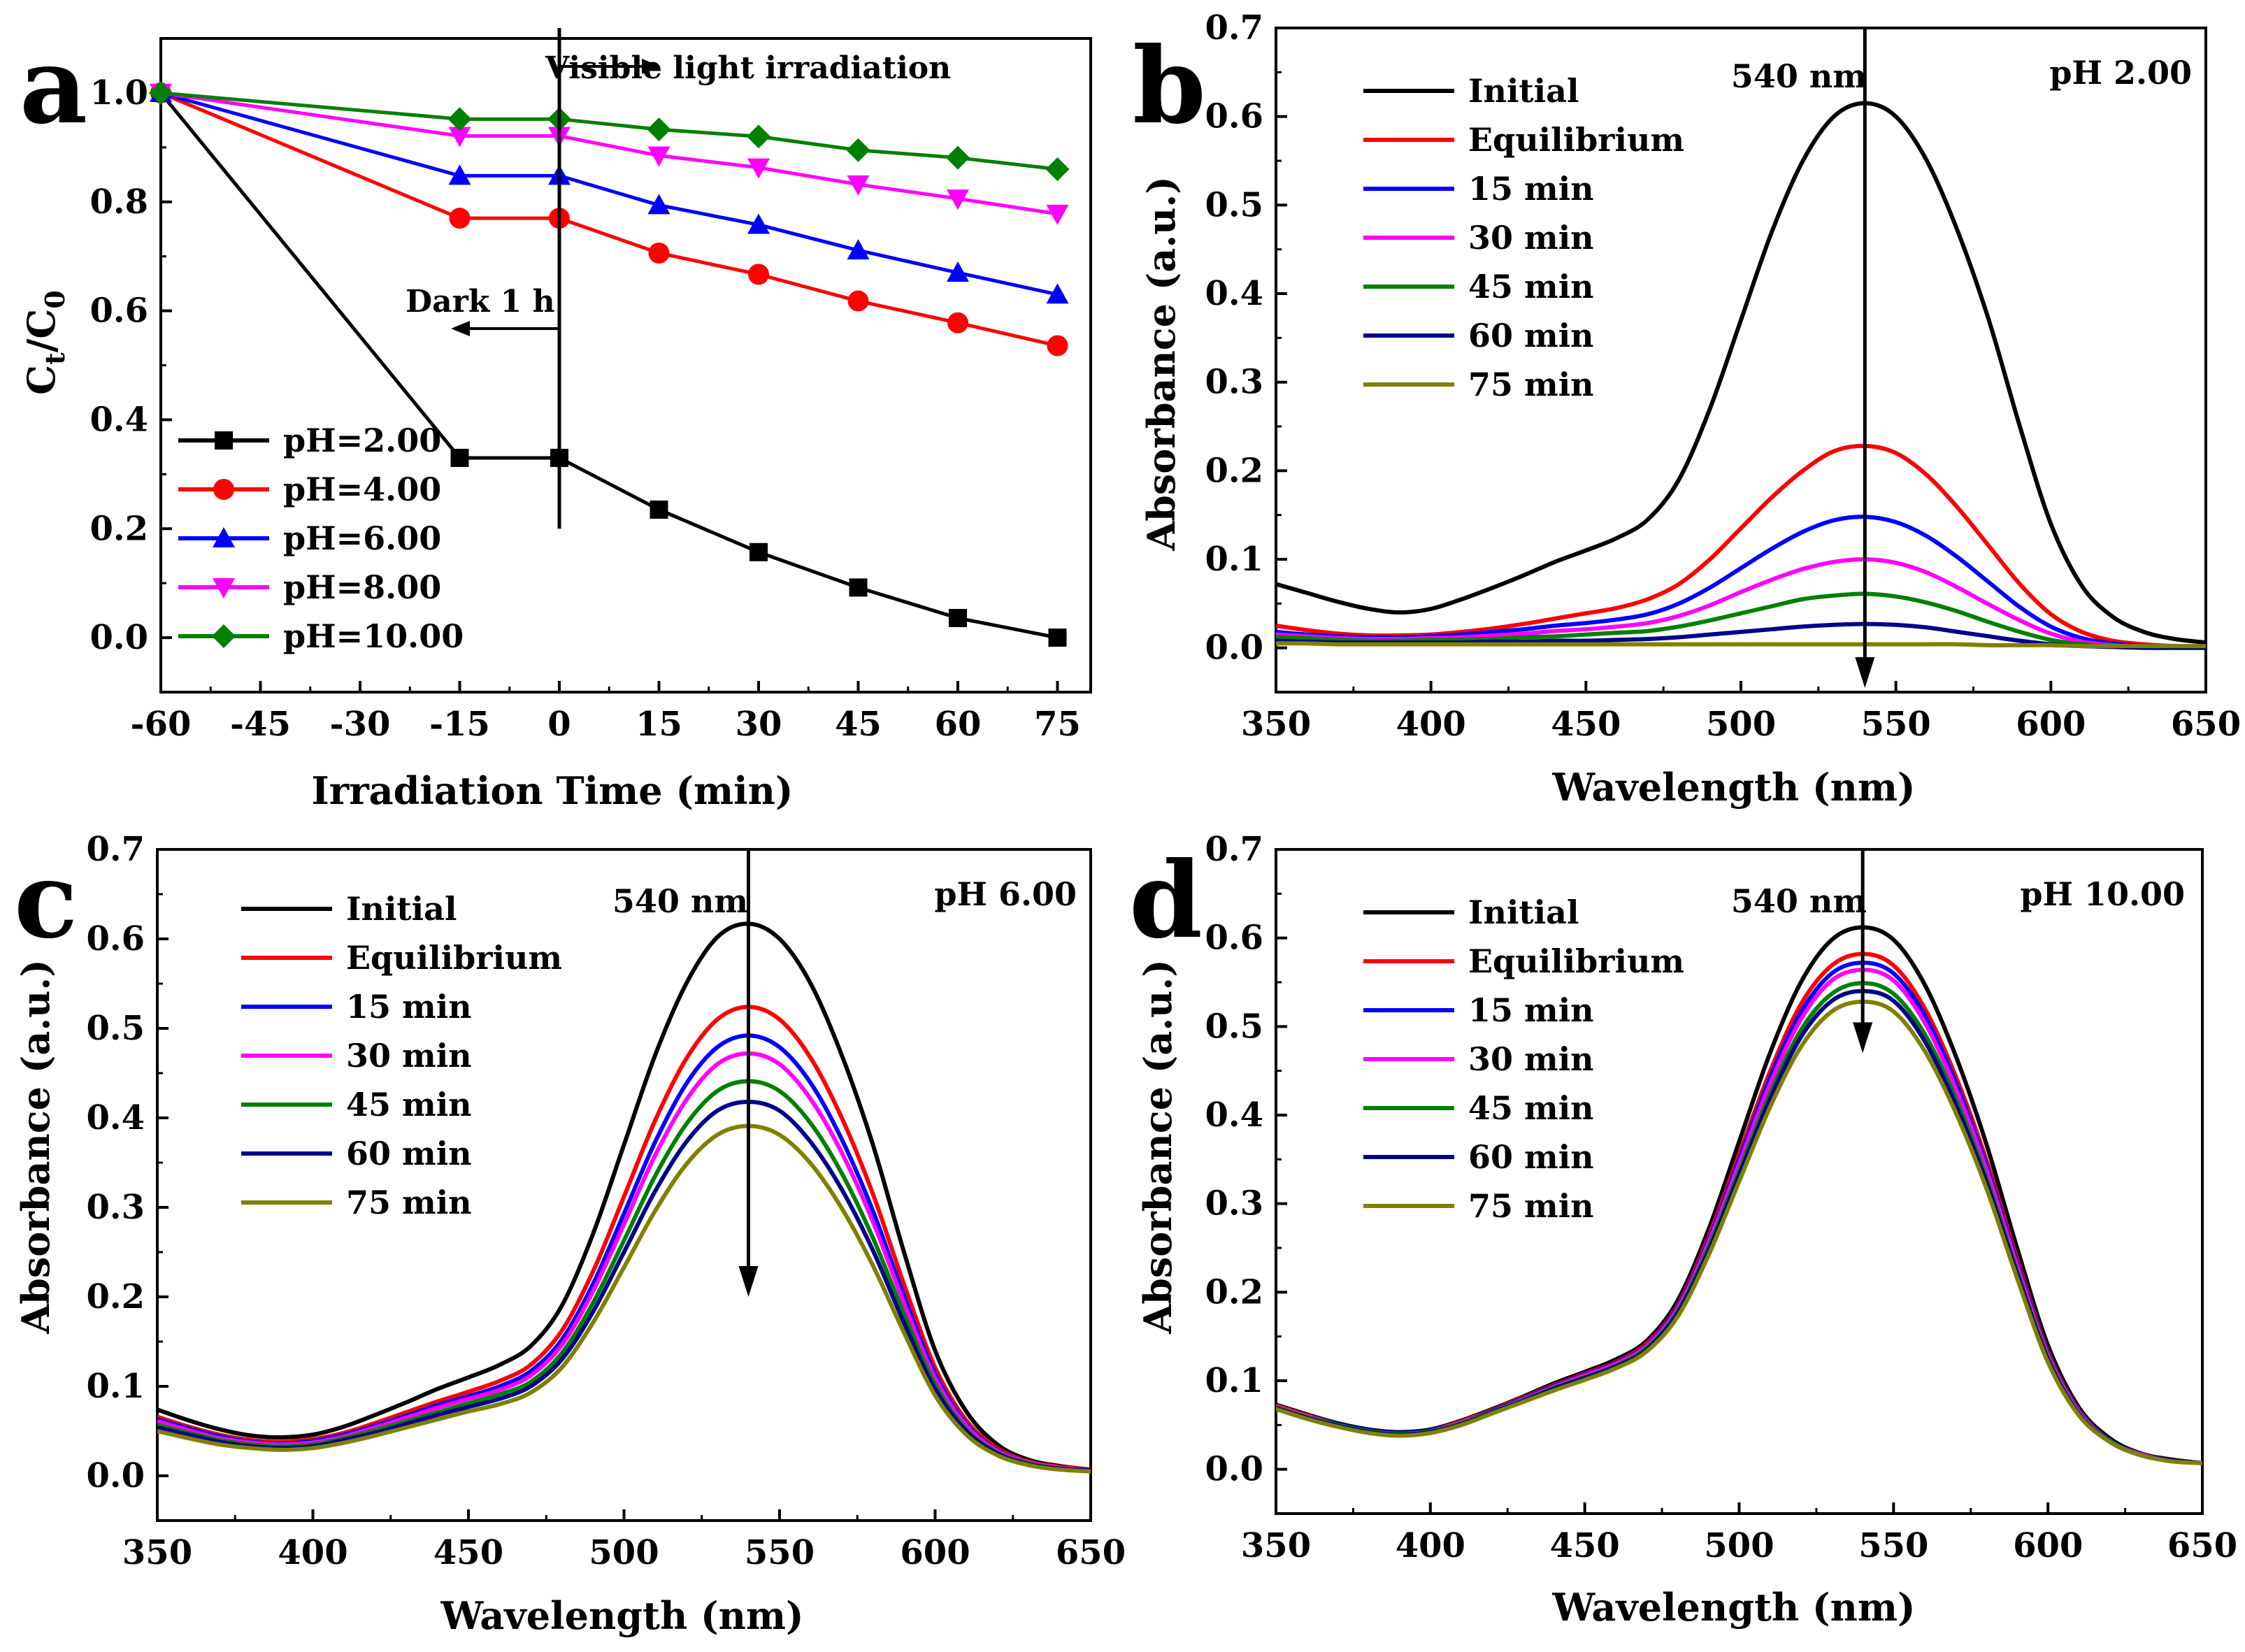 The width and height of the screenshot is (2245, 1652). What do you see at coordinates (1531, 287) in the screenshot?
I see `legend-label-b-4: 45 min` at bounding box center [1531, 287].